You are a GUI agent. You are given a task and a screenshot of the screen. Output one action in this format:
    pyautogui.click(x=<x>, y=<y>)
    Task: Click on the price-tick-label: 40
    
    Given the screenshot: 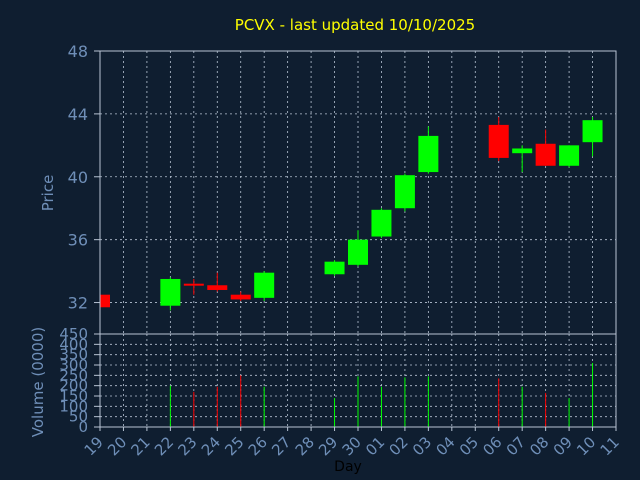 What is the action you would take?
    pyautogui.click(x=78, y=177)
    